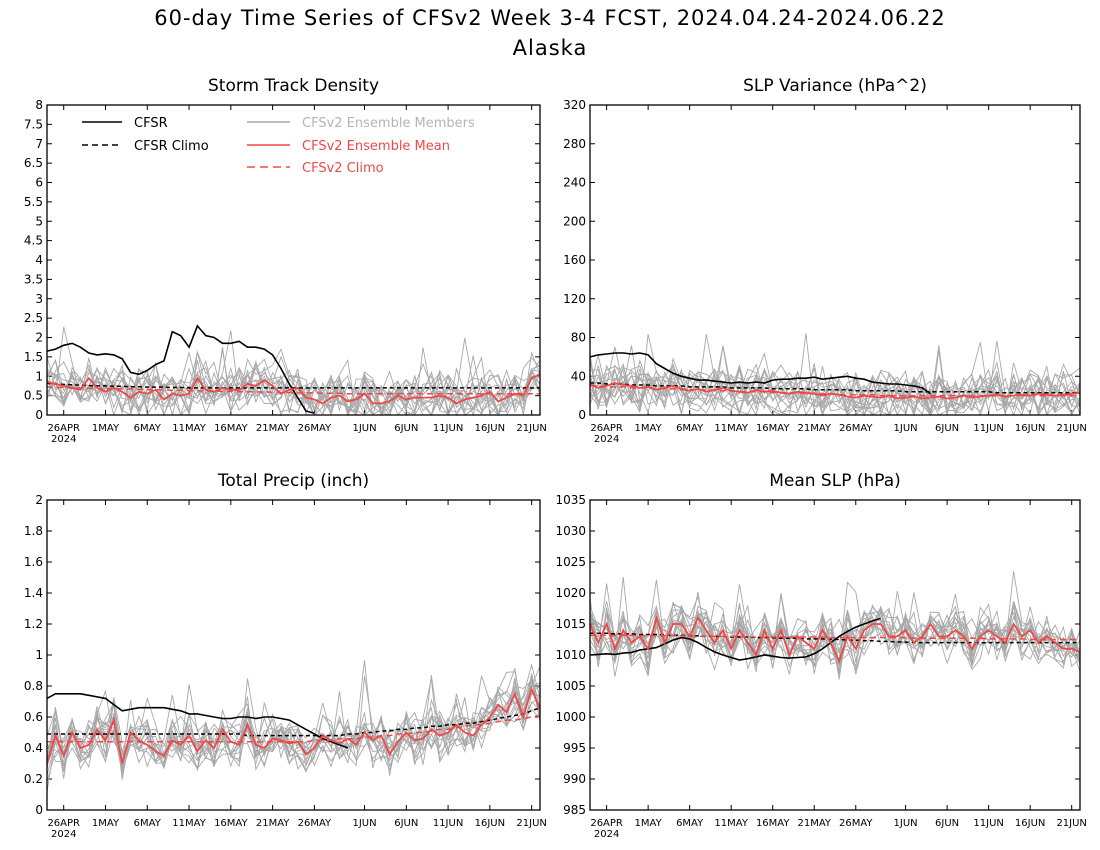 The width and height of the screenshot is (1100, 850). Describe the element at coordinates (33, 531) in the screenshot. I see `y-tick-label: 1.8` at that location.